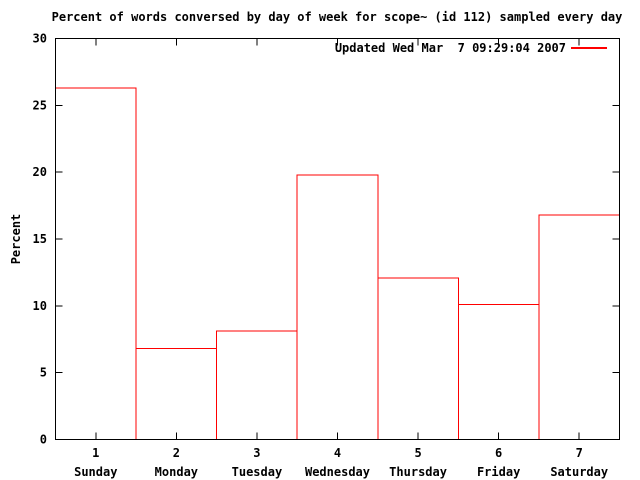 This screenshot has height=480, width=640. What do you see at coordinates (498, 453) in the screenshot?
I see `x-tick-label: 6` at bounding box center [498, 453].